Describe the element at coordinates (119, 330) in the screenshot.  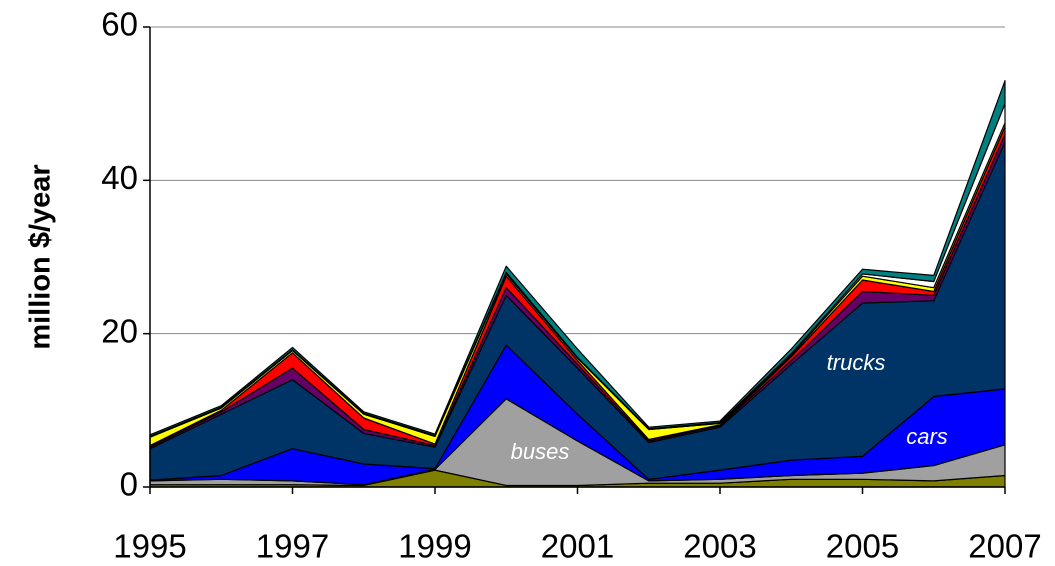
I see `y-tick-label: 20` at that location.